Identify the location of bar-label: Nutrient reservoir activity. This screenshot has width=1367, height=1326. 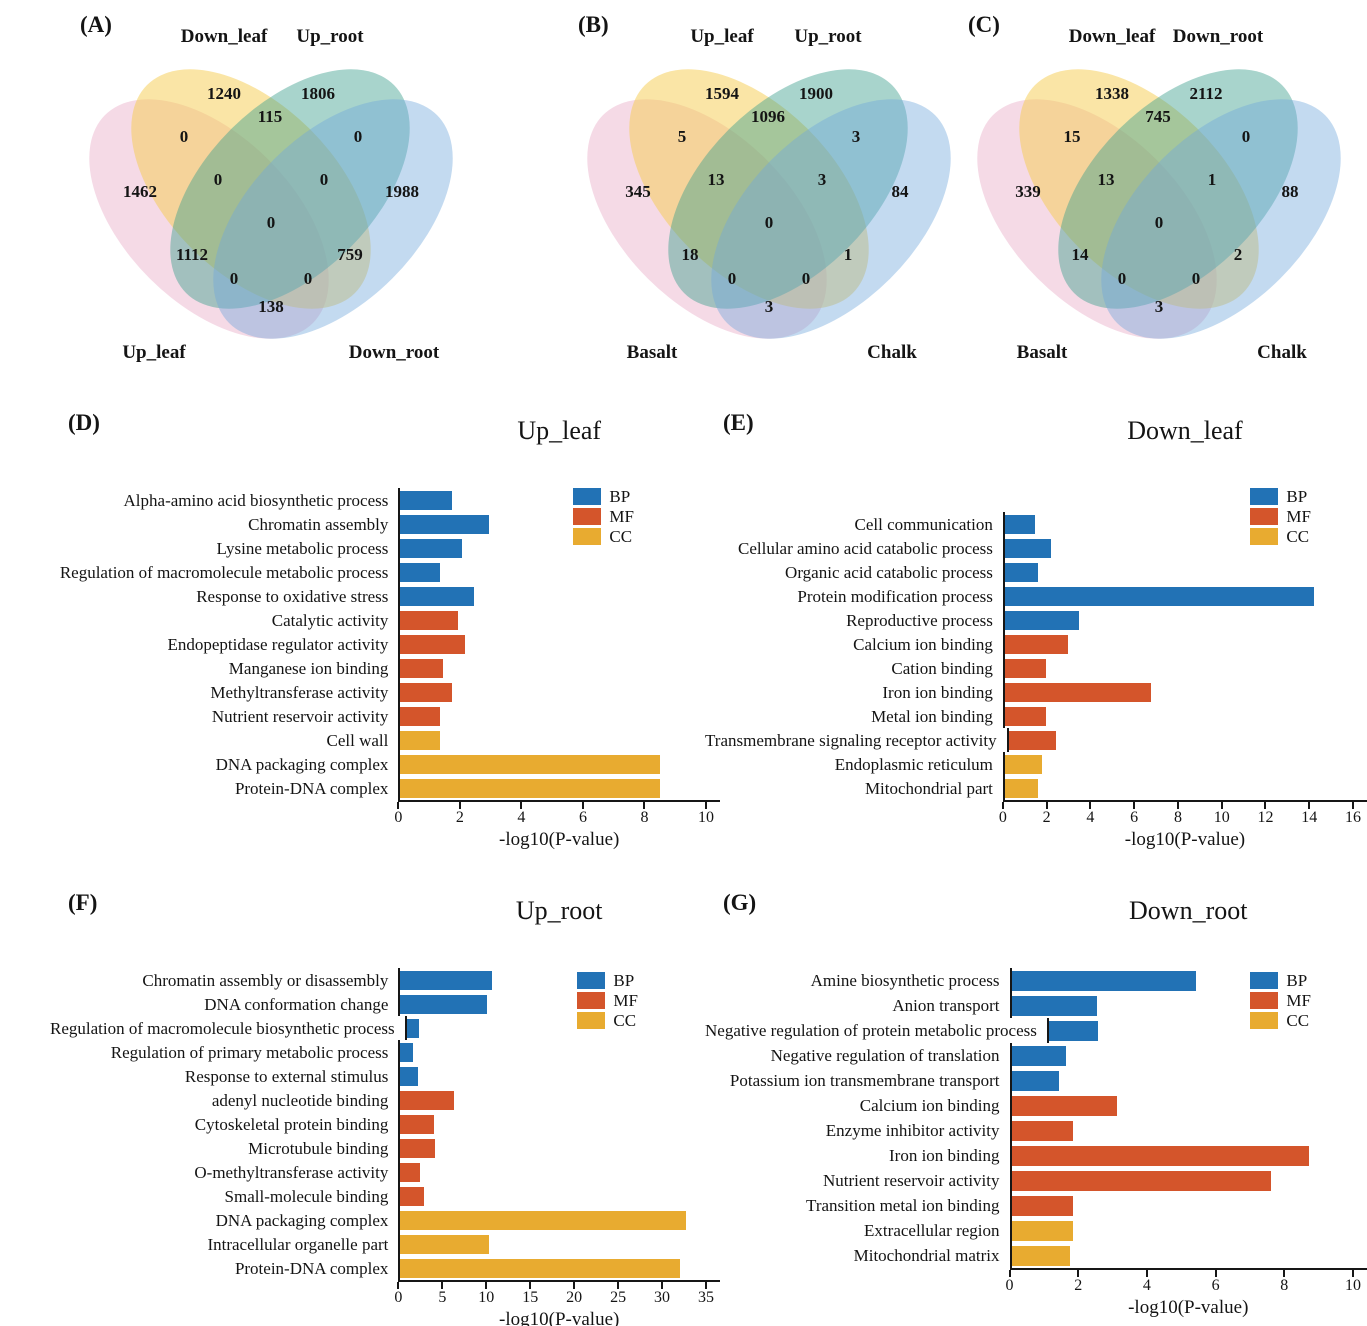
(224, 716).